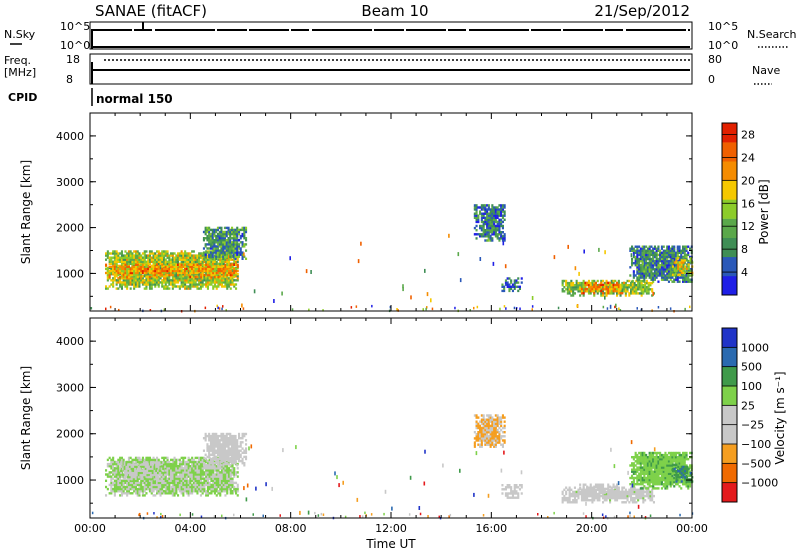 This screenshot has height=554, width=800. I want to click on cpid-label: CPID, so click(22, 97).